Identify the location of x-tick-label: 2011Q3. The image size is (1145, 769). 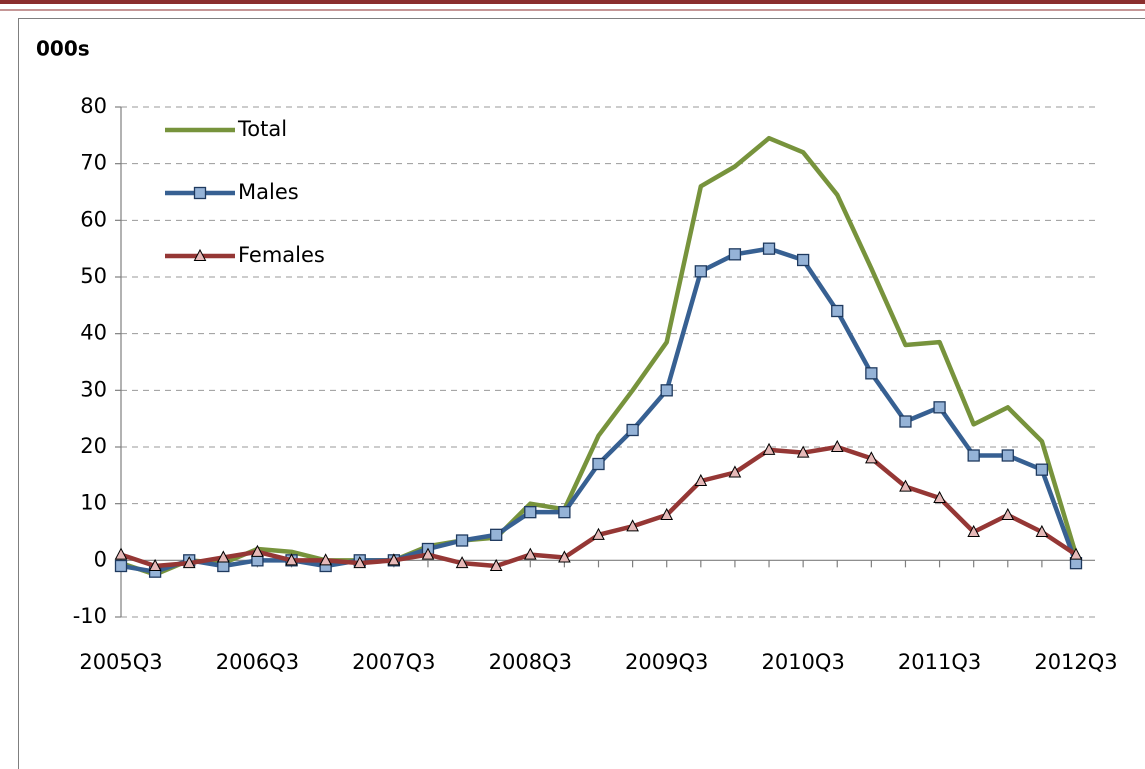
(939, 662).